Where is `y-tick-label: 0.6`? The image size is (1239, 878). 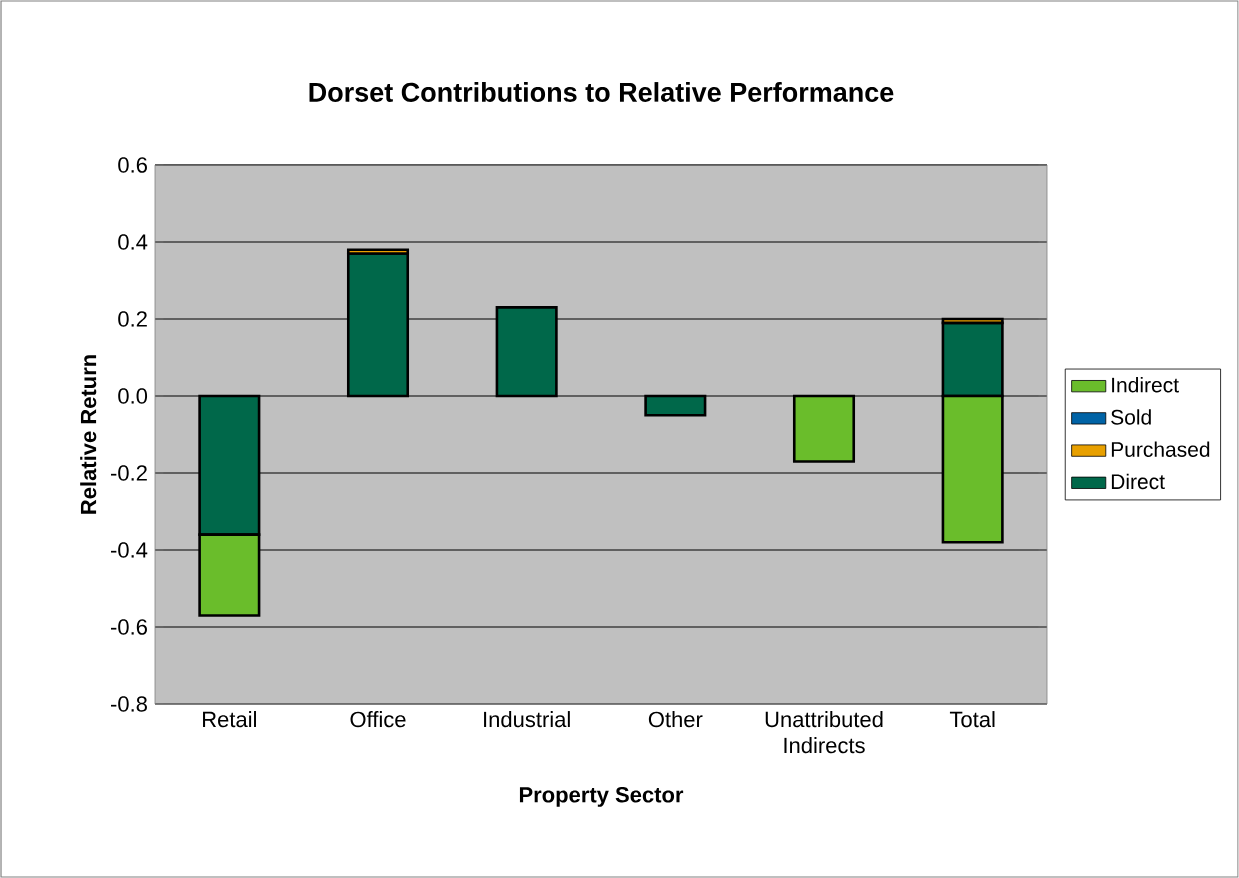
y-tick-label: 0.6 is located at coordinates (132, 165).